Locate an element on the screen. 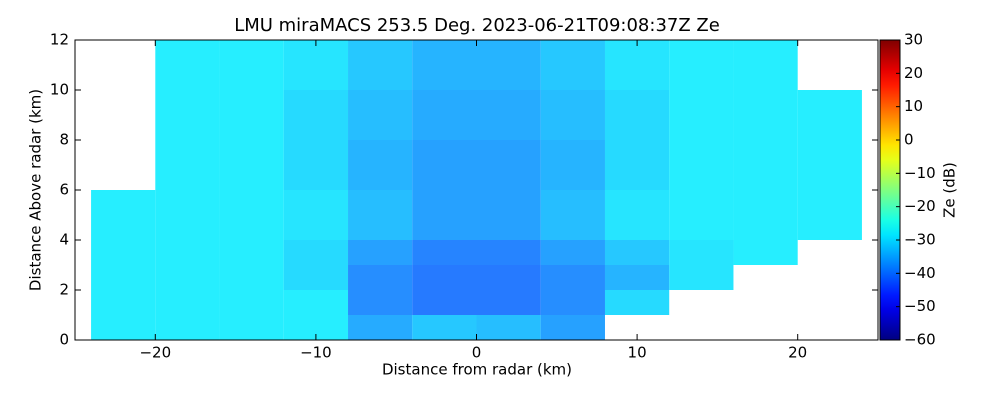 This screenshot has height=400, width=1000. x-tick-label: −10 is located at coordinates (316, 353).